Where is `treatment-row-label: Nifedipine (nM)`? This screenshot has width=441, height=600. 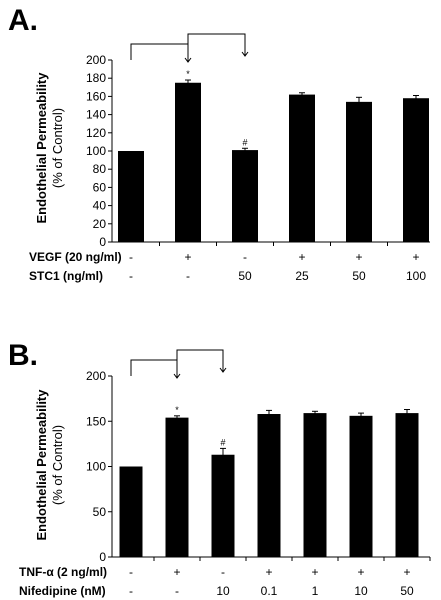
treatment-row-label: Nifedipine (nM) is located at coordinates (62, 591).